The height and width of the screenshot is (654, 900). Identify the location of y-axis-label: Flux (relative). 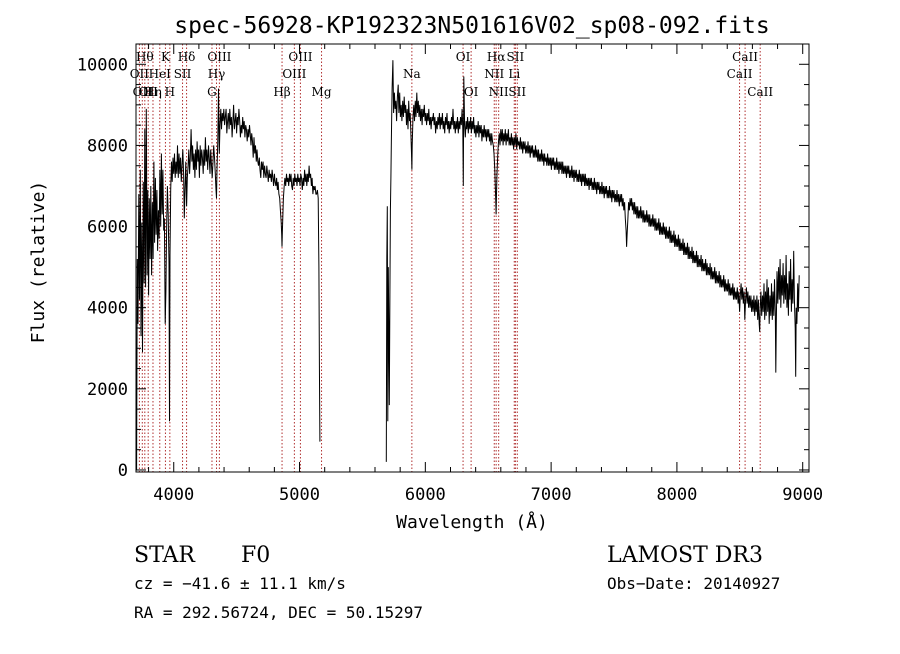
(38, 262).